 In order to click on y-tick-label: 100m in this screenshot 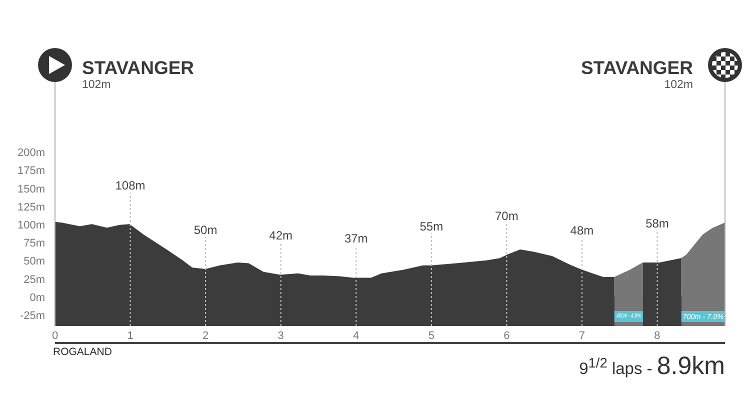, I will do `click(31, 226)`.